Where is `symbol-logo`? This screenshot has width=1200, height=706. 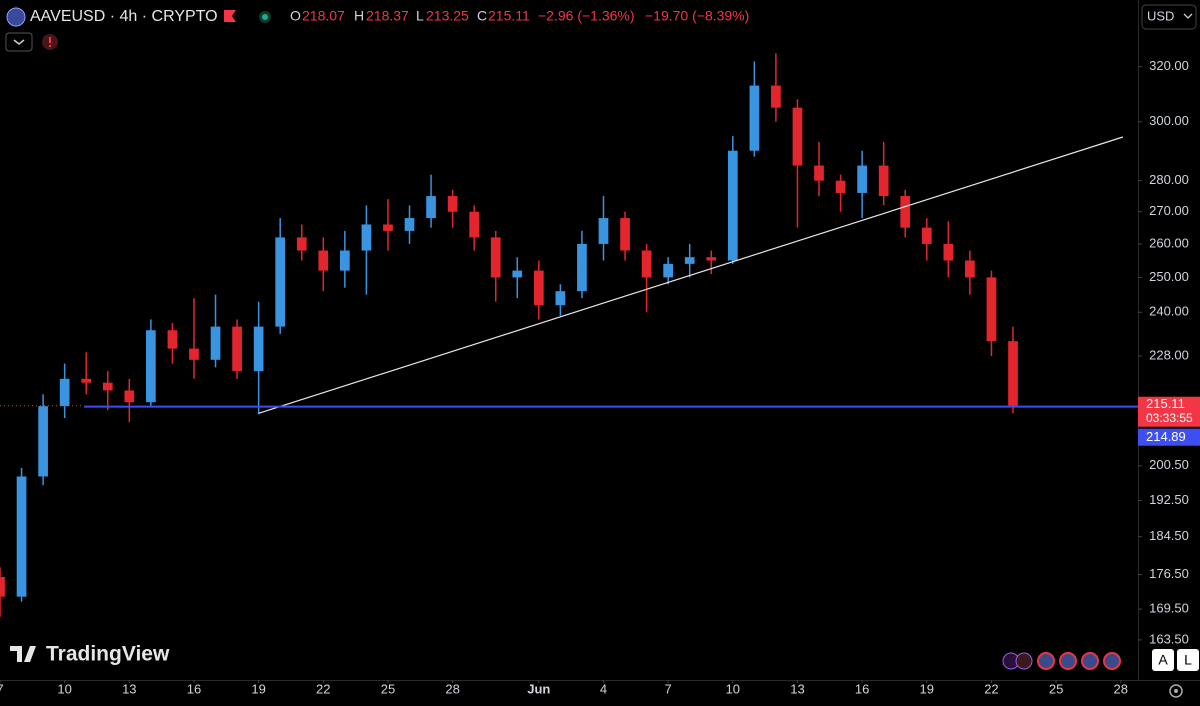 symbol-logo is located at coordinates (16, 17).